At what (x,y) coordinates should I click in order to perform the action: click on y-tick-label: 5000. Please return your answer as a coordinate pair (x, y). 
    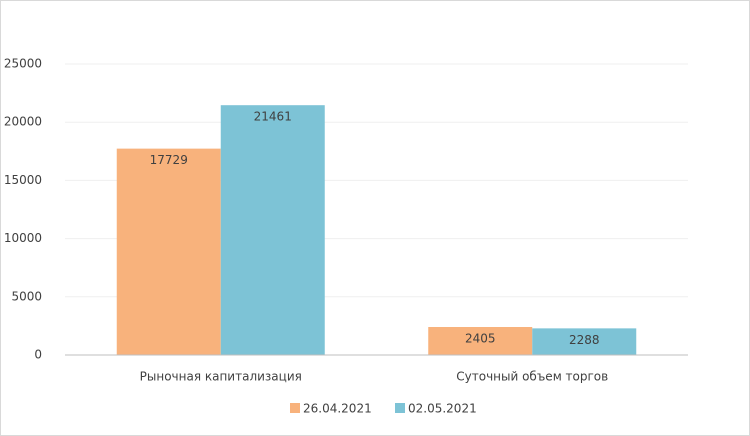
    Looking at the image, I should click on (26, 296).